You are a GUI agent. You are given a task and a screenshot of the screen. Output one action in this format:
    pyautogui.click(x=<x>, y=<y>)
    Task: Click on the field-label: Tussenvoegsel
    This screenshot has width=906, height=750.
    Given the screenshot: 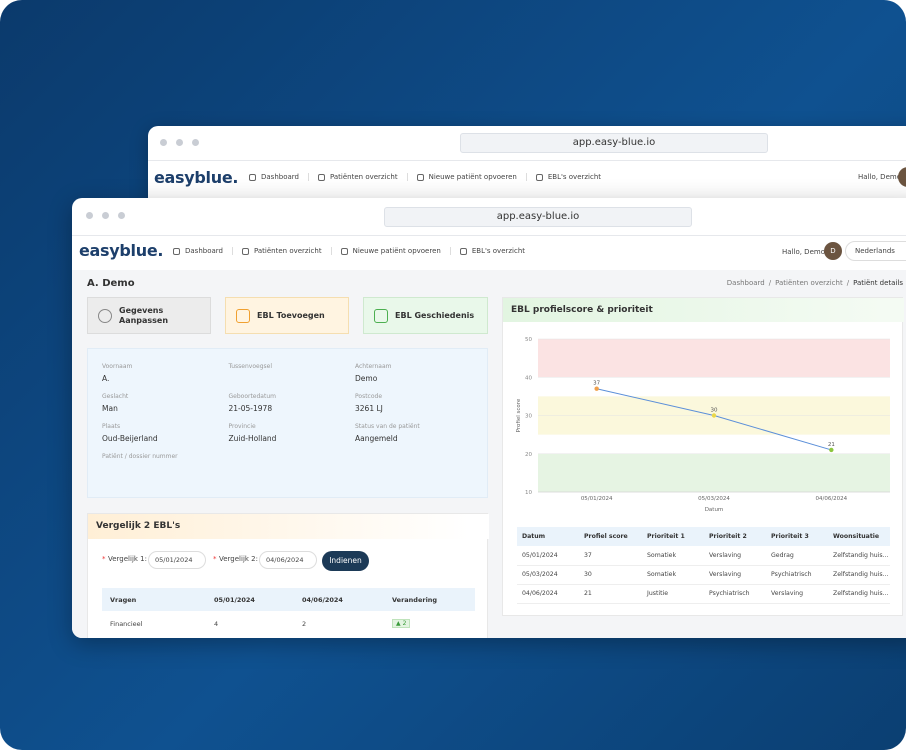 What is the action you would take?
    pyautogui.click(x=250, y=366)
    